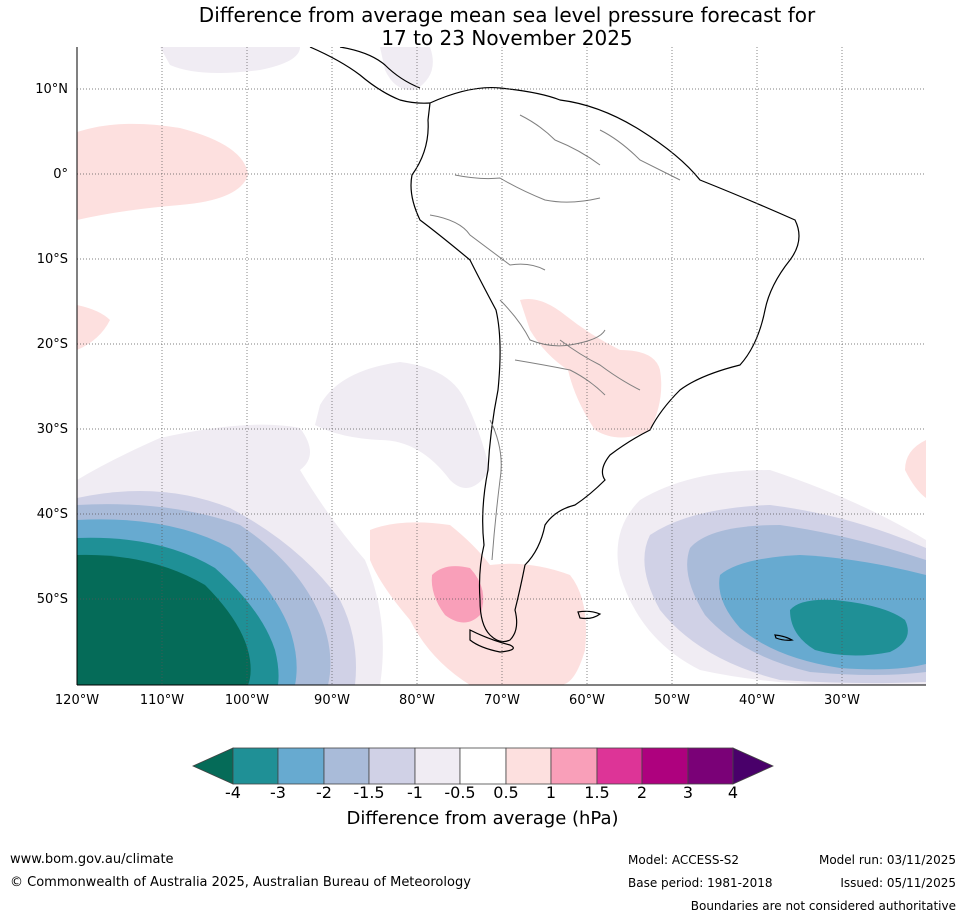 The width and height of the screenshot is (965, 919). Describe the element at coordinates (688, 792) in the screenshot. I see `colorbar-tick: 3` at that location.